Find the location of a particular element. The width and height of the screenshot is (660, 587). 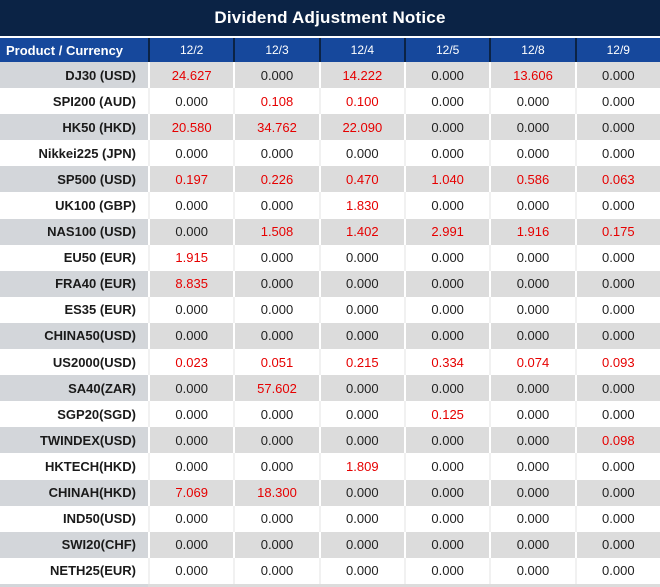

value-cell: 0.586 is located at coordinates (531, 179).